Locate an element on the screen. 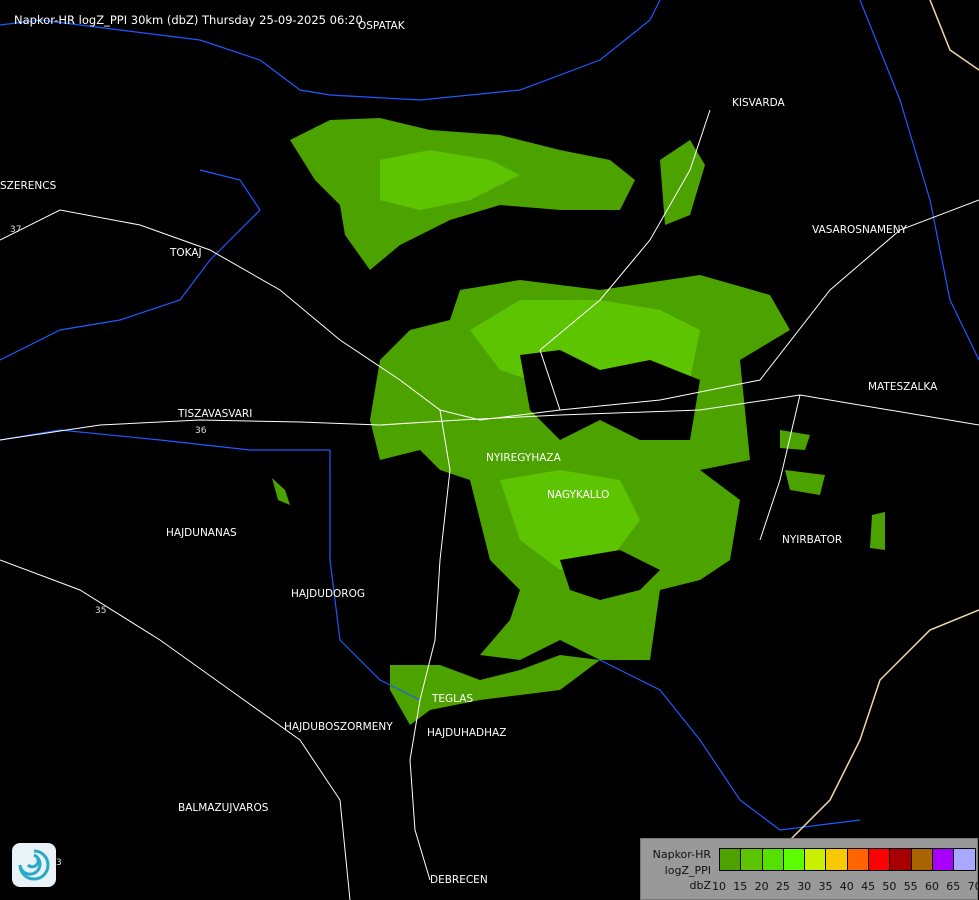 Image resolution: width=979 pixels, height=900 pixels. legend-tick: 10 is located at coordinates (719, 886).